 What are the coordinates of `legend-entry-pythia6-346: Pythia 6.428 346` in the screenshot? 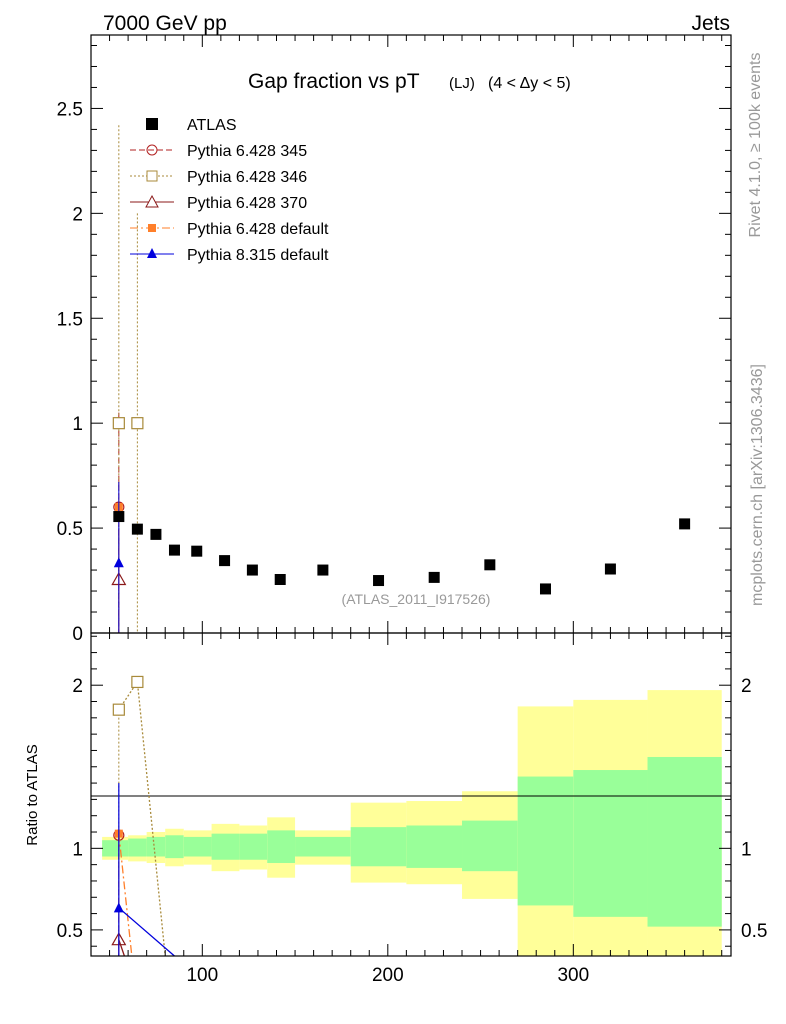 It's located at (218, 177).